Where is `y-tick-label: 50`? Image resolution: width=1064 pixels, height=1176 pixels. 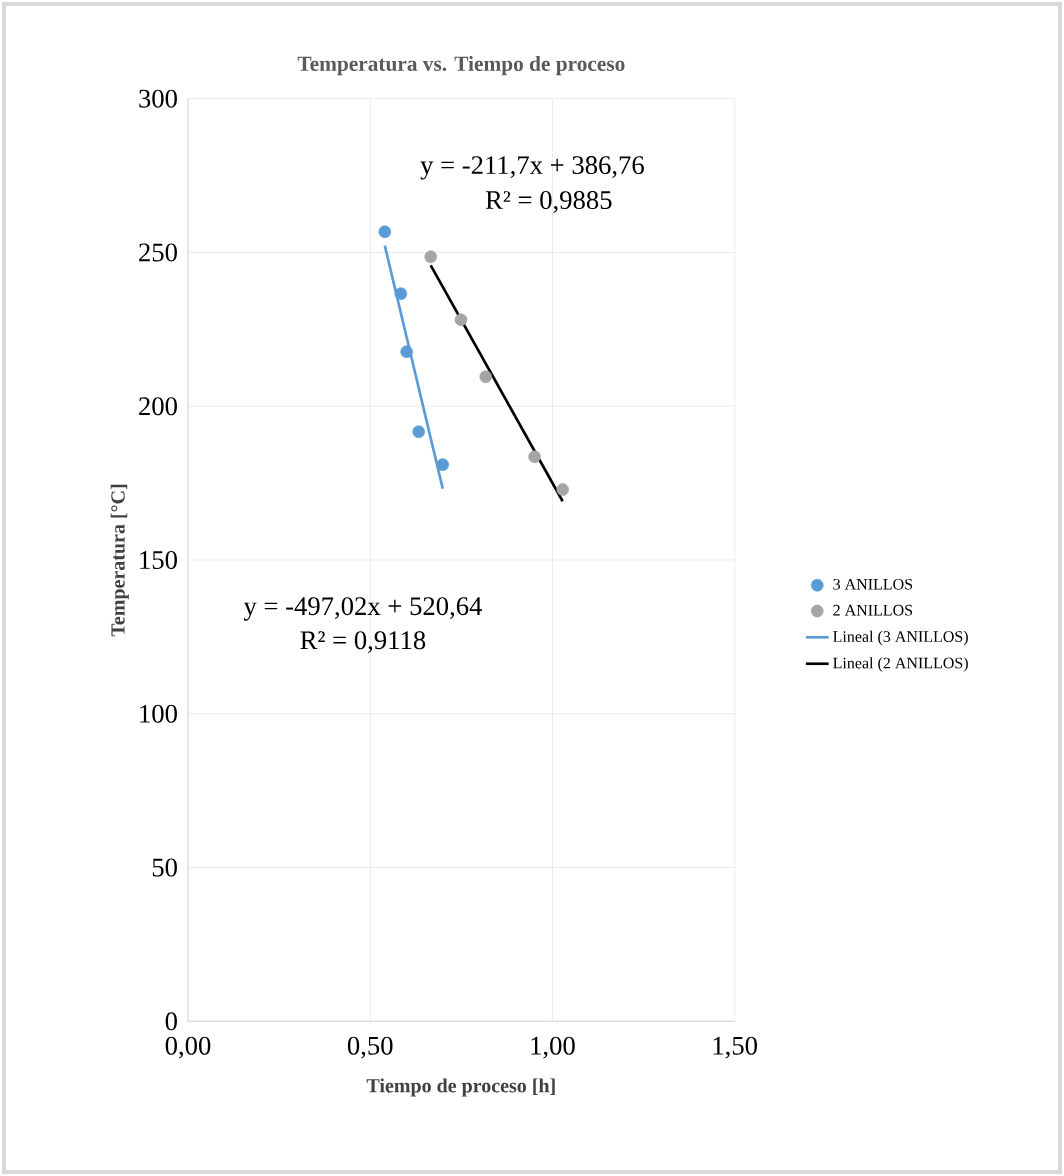 y-tick-label: 50 is located at coordinates (164, 867).